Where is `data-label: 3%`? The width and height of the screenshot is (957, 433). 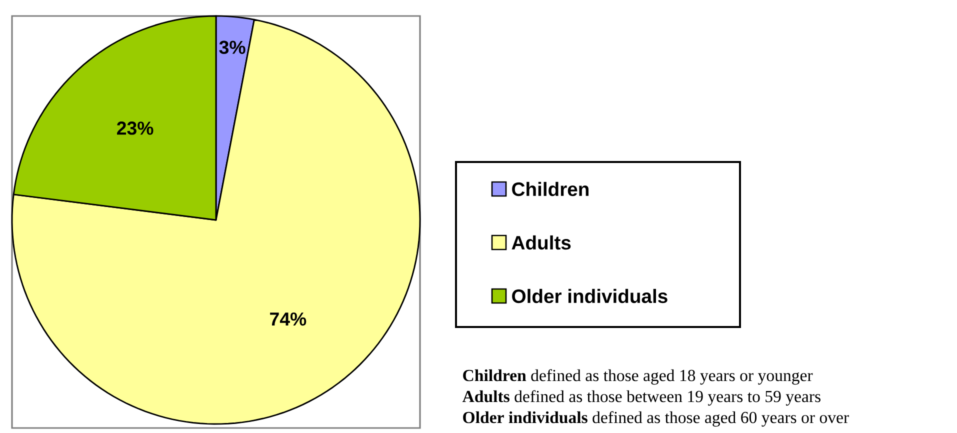 data-label: 3% is located at coordinates (232, 47).